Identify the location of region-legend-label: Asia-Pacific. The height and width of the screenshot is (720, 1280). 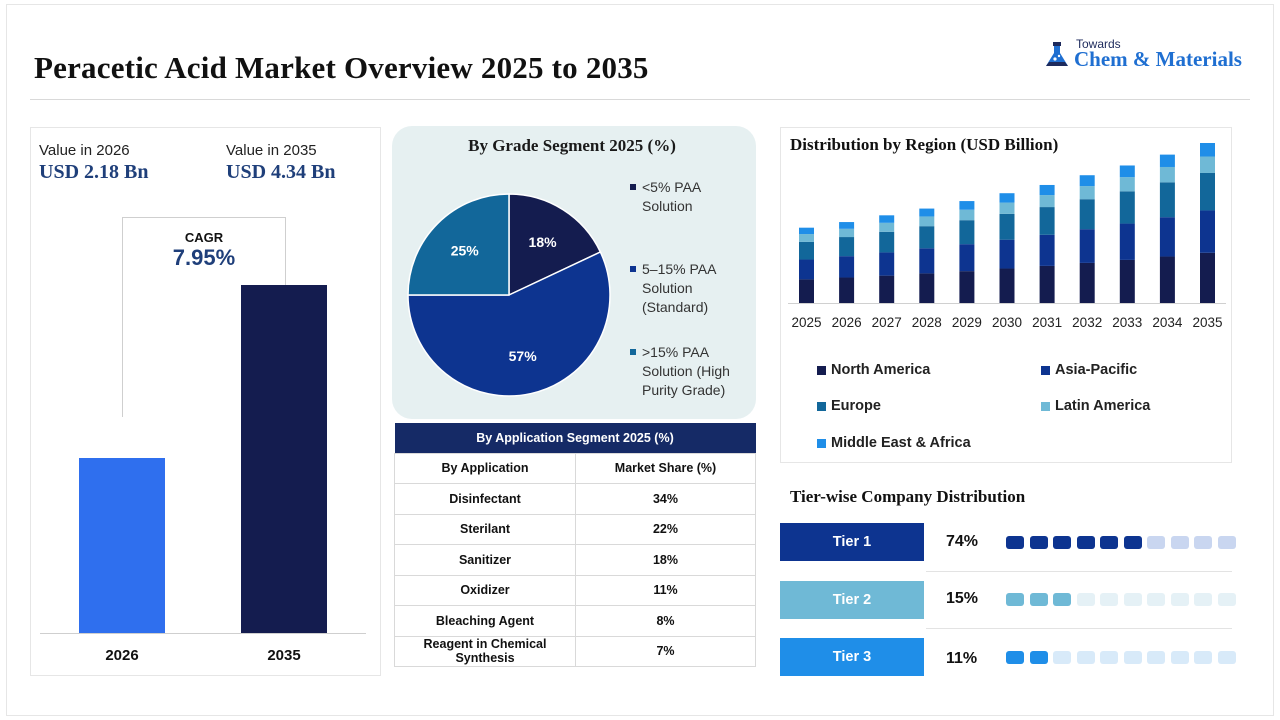
(1096, 370).